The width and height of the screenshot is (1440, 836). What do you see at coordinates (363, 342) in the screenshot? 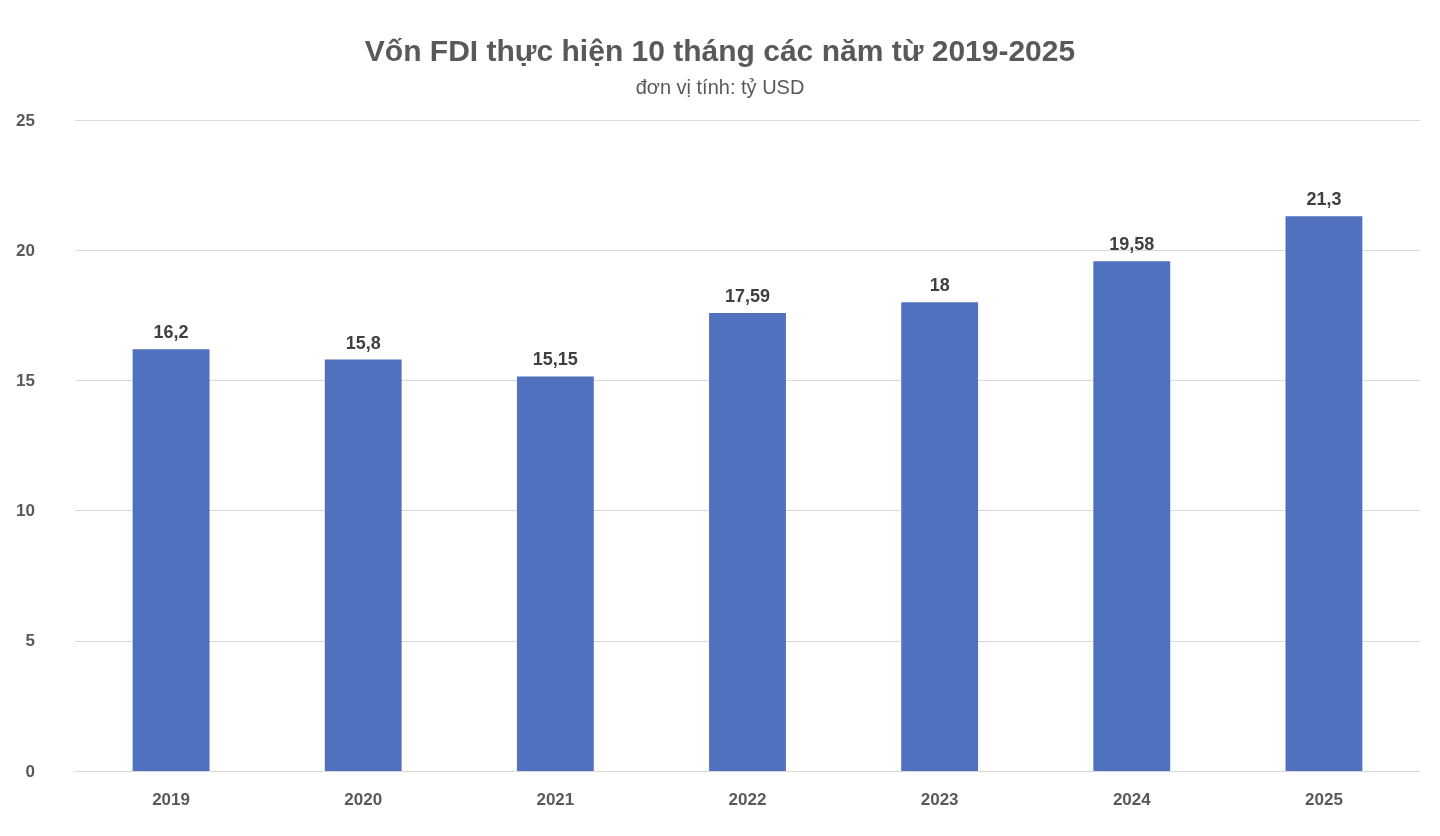
I see `data-label: 15,8` at bounding box center [363, 342].